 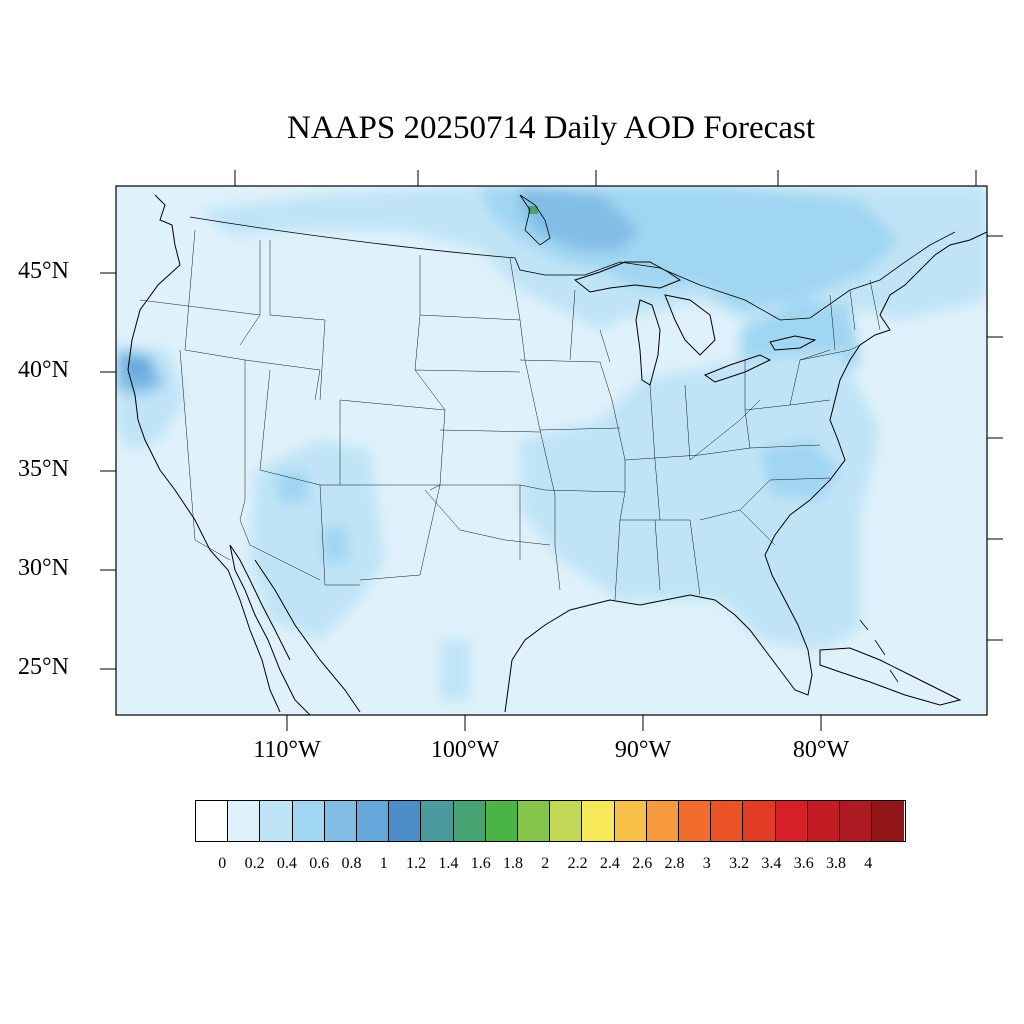 What do you see at coordinates (643, 750) in the screenshot?
I see `lon-label-90w: 90°W` at bounding box center [643, 750].